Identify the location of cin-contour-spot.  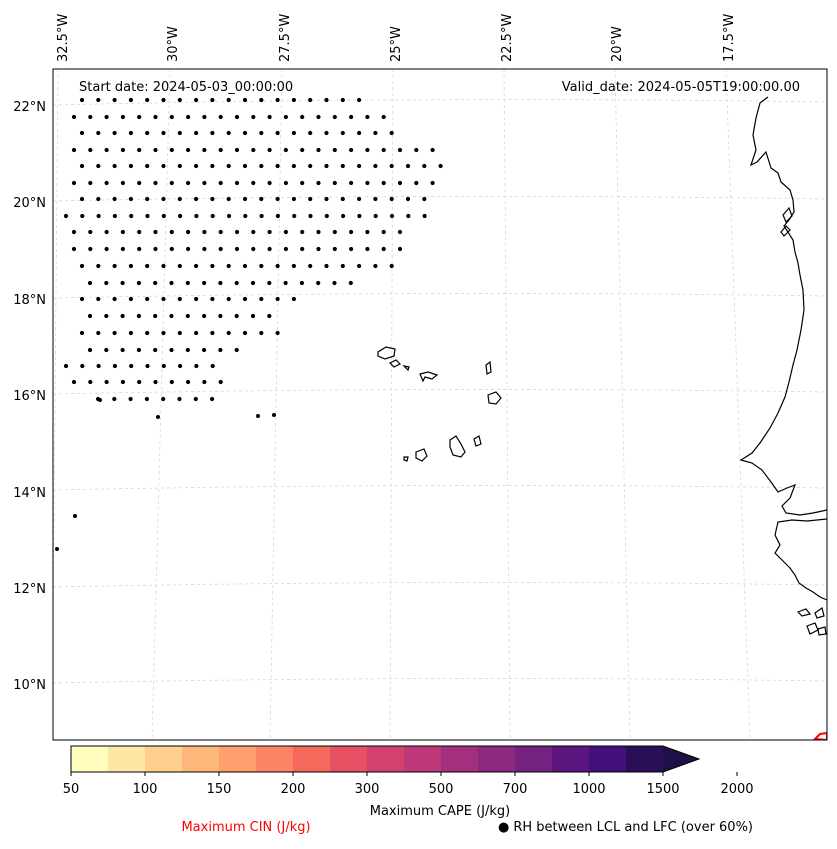
(819, 735).